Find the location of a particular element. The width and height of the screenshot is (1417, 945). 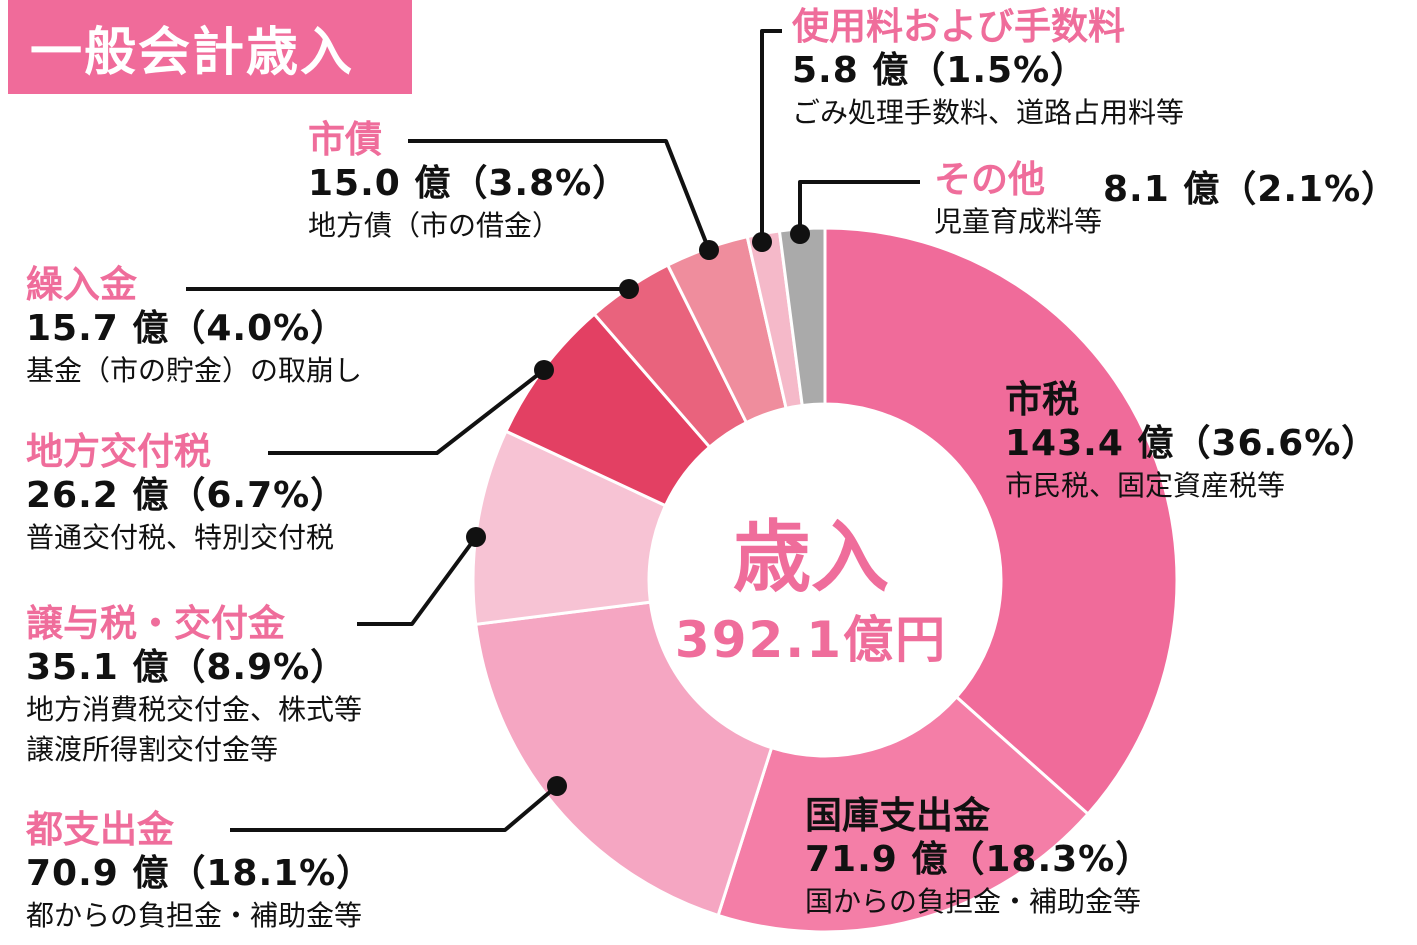

label-transfer-tax-value: 35.1 億（8.9%） is located at coordinates (187, 667).